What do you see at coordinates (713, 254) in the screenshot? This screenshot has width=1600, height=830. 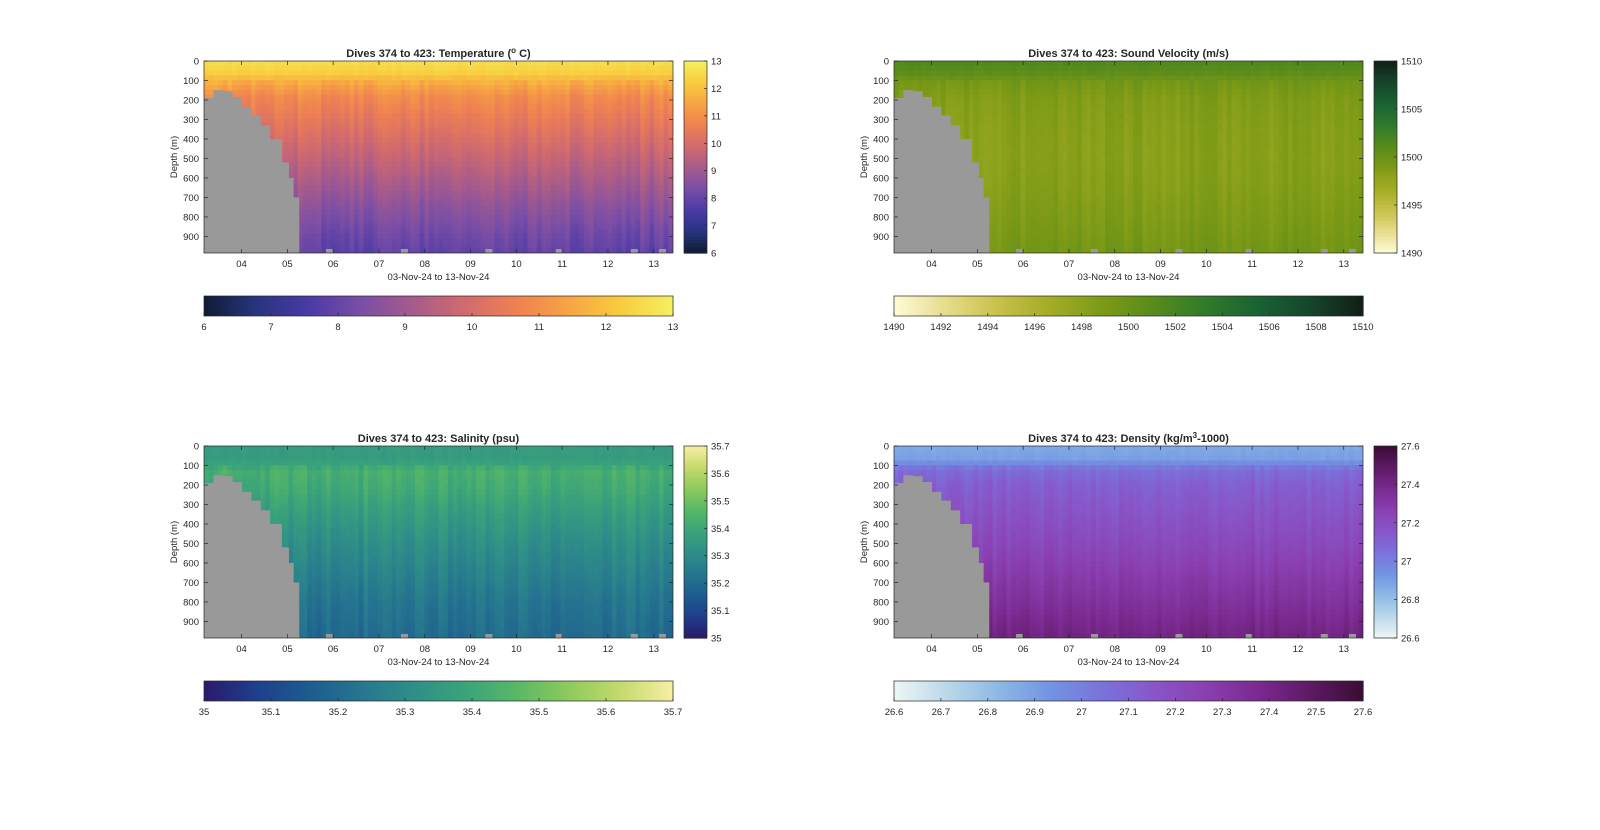 I see `colorbar-tick-label: 6` at bounding box center [713, 254].